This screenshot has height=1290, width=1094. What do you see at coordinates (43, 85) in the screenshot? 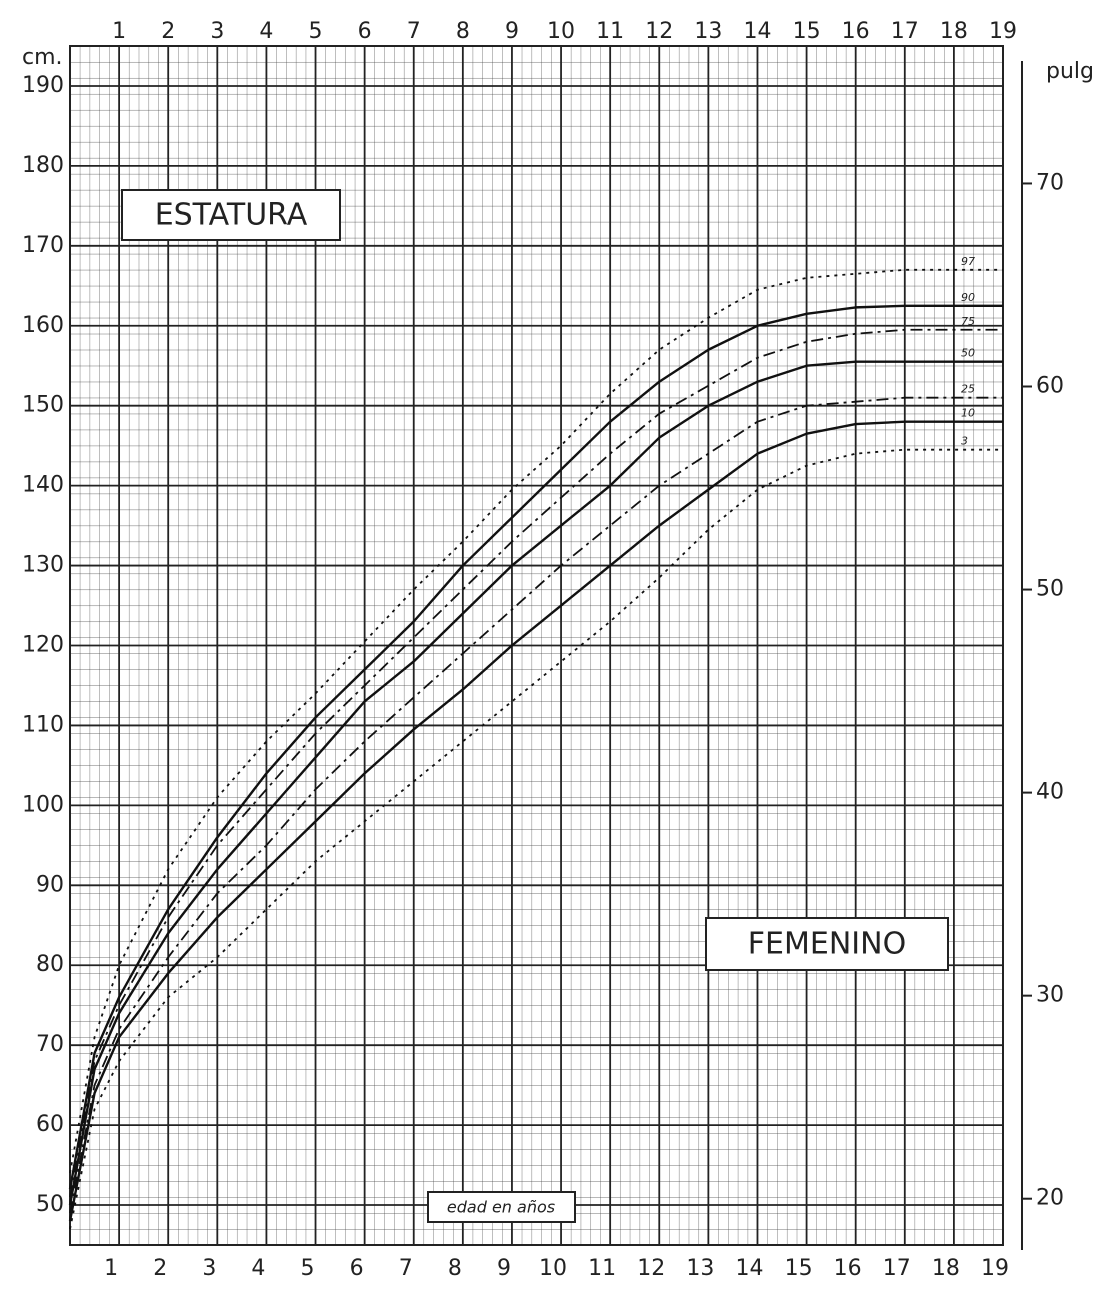
I see `y-tick-label: 190` at bounding box center [43, 85].